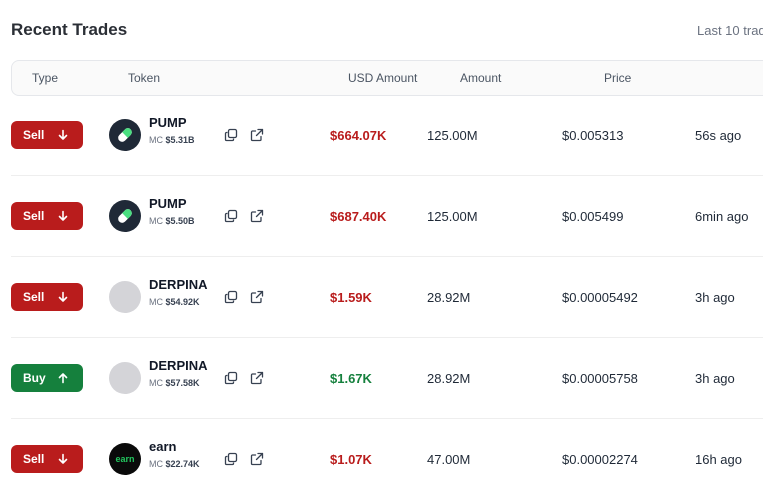 This screenshot has width=763, height=500. What do you see at coordinates (358, 216) in the screenshot?
I see `usd-amount: $687.40K` at bounding box center [358, 216].